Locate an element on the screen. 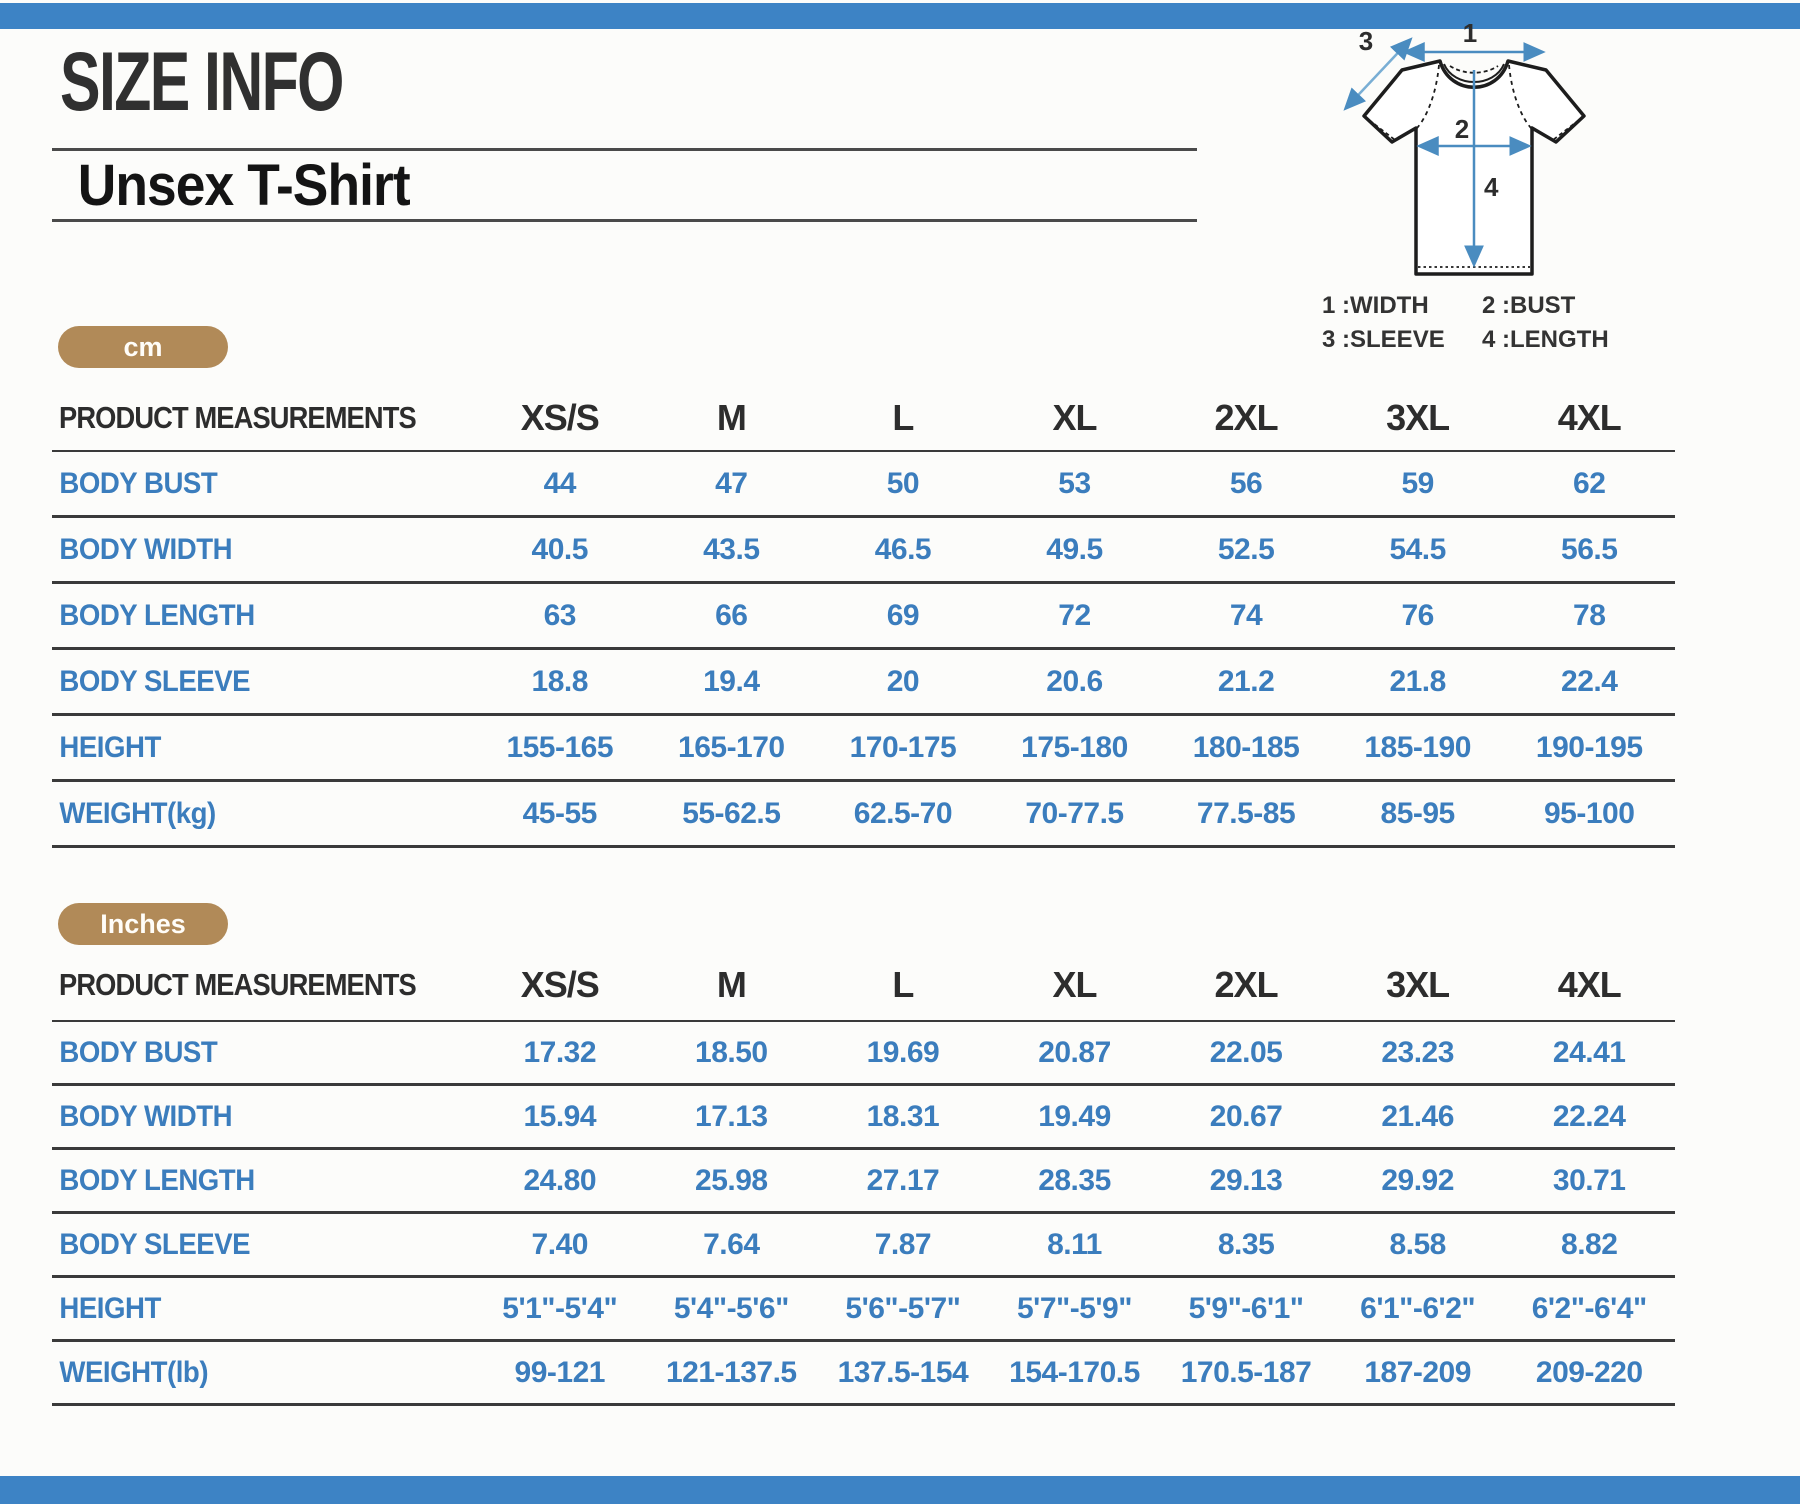 This screenshot has width=1800, height=1504. measurement-value: 121-137.5 is located at coordinates (731, 1372).